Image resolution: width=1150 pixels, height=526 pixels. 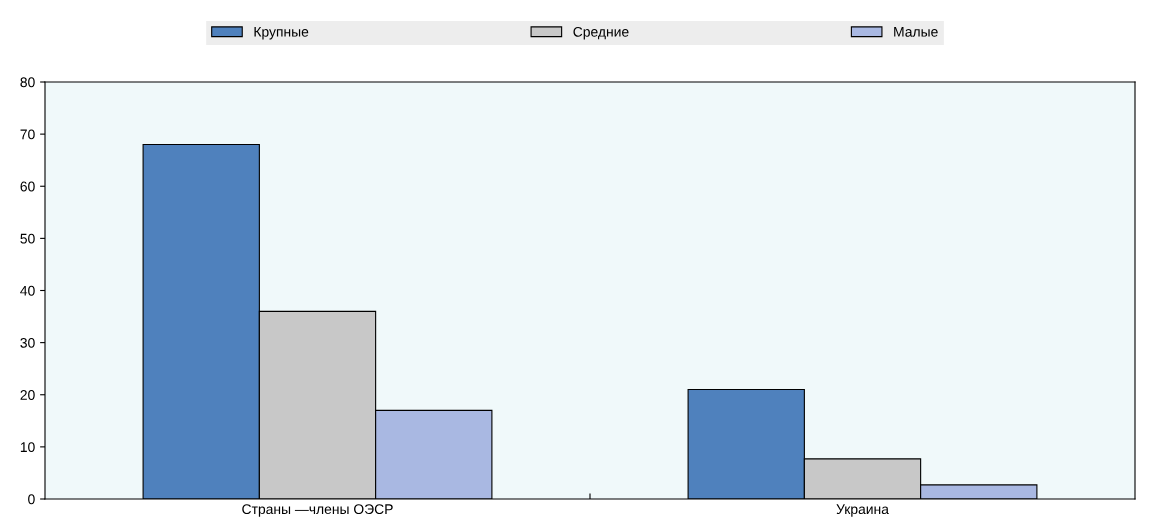 I want to click on y-tick-label: 20, so click(x=27, y=395).